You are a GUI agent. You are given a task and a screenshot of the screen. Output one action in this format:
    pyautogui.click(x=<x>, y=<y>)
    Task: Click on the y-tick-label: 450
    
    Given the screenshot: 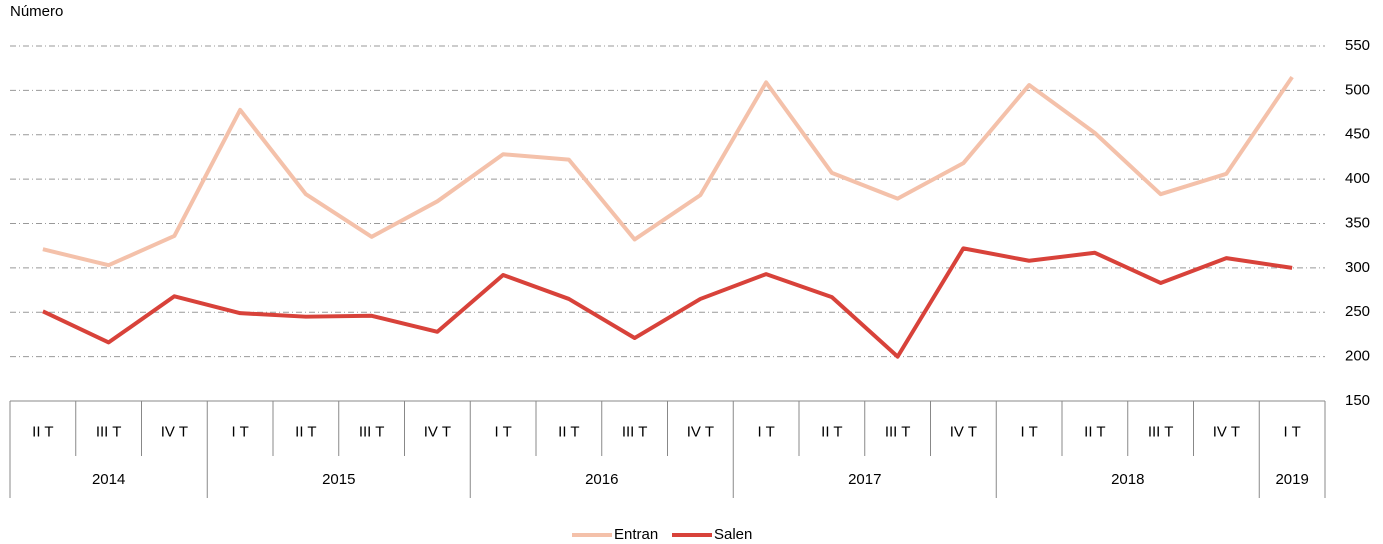 What is the action you would take?
    pyautogui.click(x=1357, y=134)
    